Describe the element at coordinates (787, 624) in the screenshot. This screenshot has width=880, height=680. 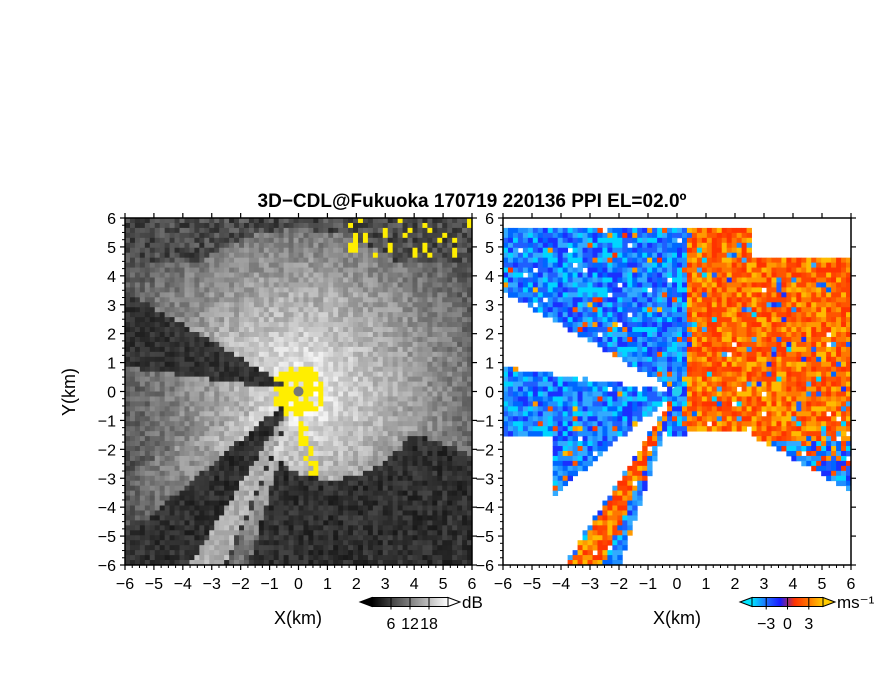
I see `colorbar-tick-label: 0` at that location.